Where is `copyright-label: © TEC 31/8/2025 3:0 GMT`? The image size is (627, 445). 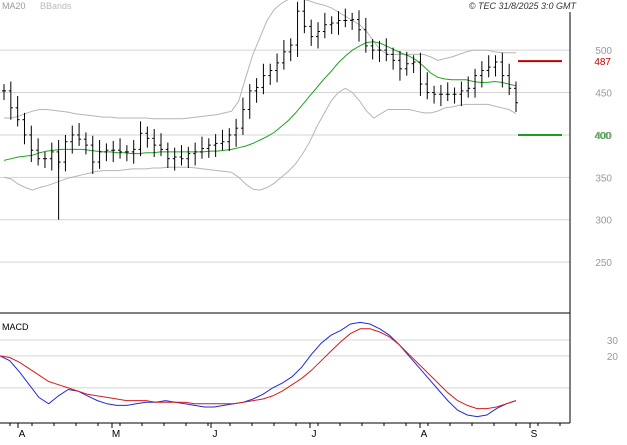 copyright-label: © TEC 31/8/2025 3:0 GMT is located at coordinates (523, 6).